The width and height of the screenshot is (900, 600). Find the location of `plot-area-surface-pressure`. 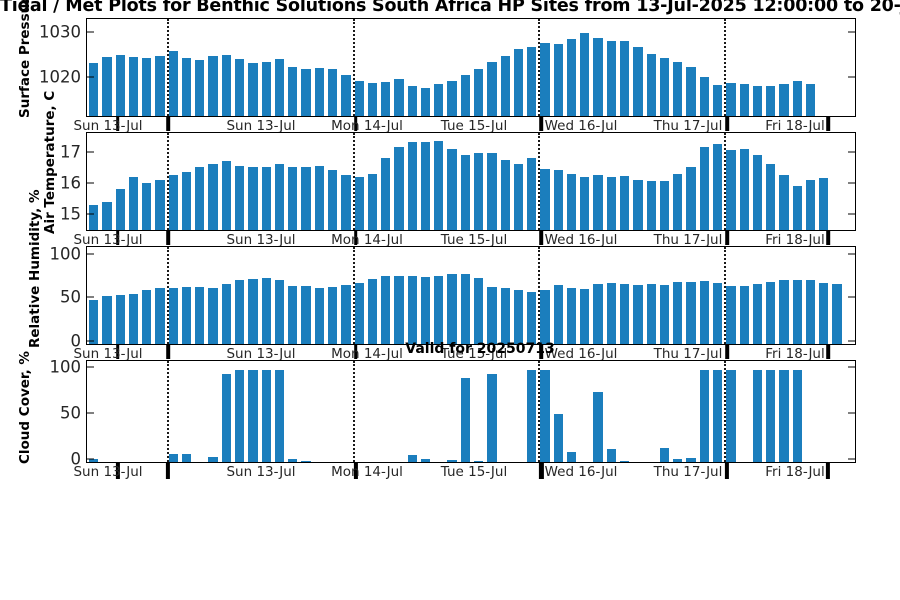

plot-area-surface-pressure is located at coordinates (471, 67).